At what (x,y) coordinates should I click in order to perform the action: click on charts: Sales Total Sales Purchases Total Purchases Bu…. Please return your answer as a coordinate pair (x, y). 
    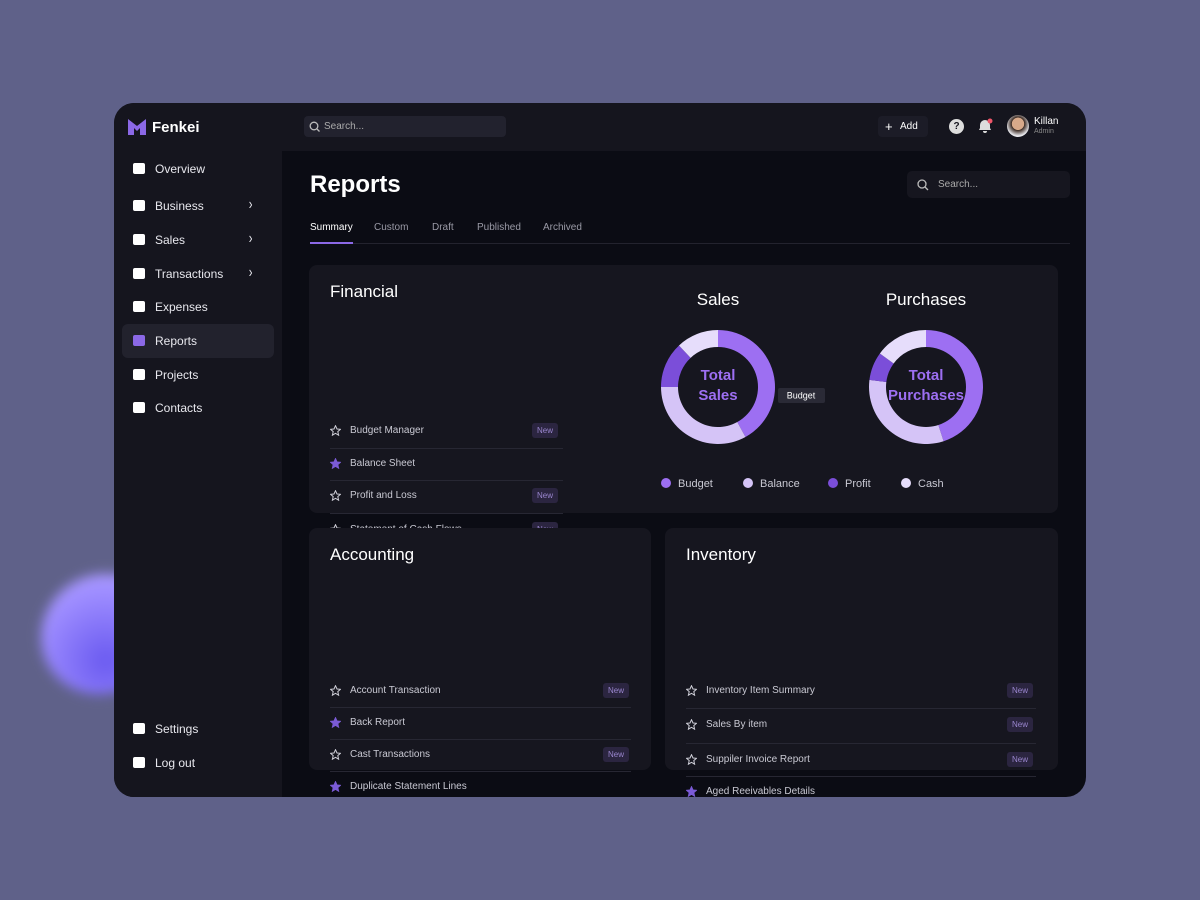
    Looking at the image, I should click on (822, 390).